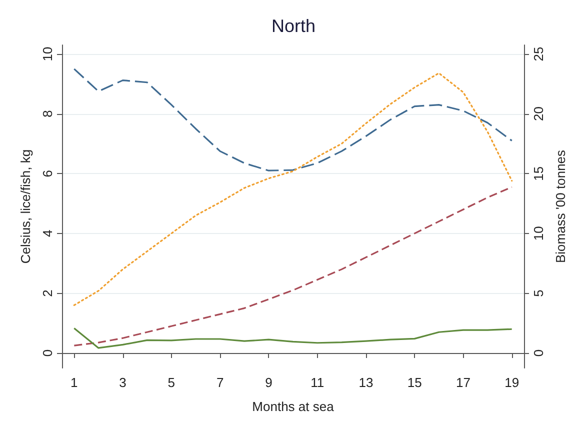  I want to click on x-tick-label: 19, so click(512, 382).